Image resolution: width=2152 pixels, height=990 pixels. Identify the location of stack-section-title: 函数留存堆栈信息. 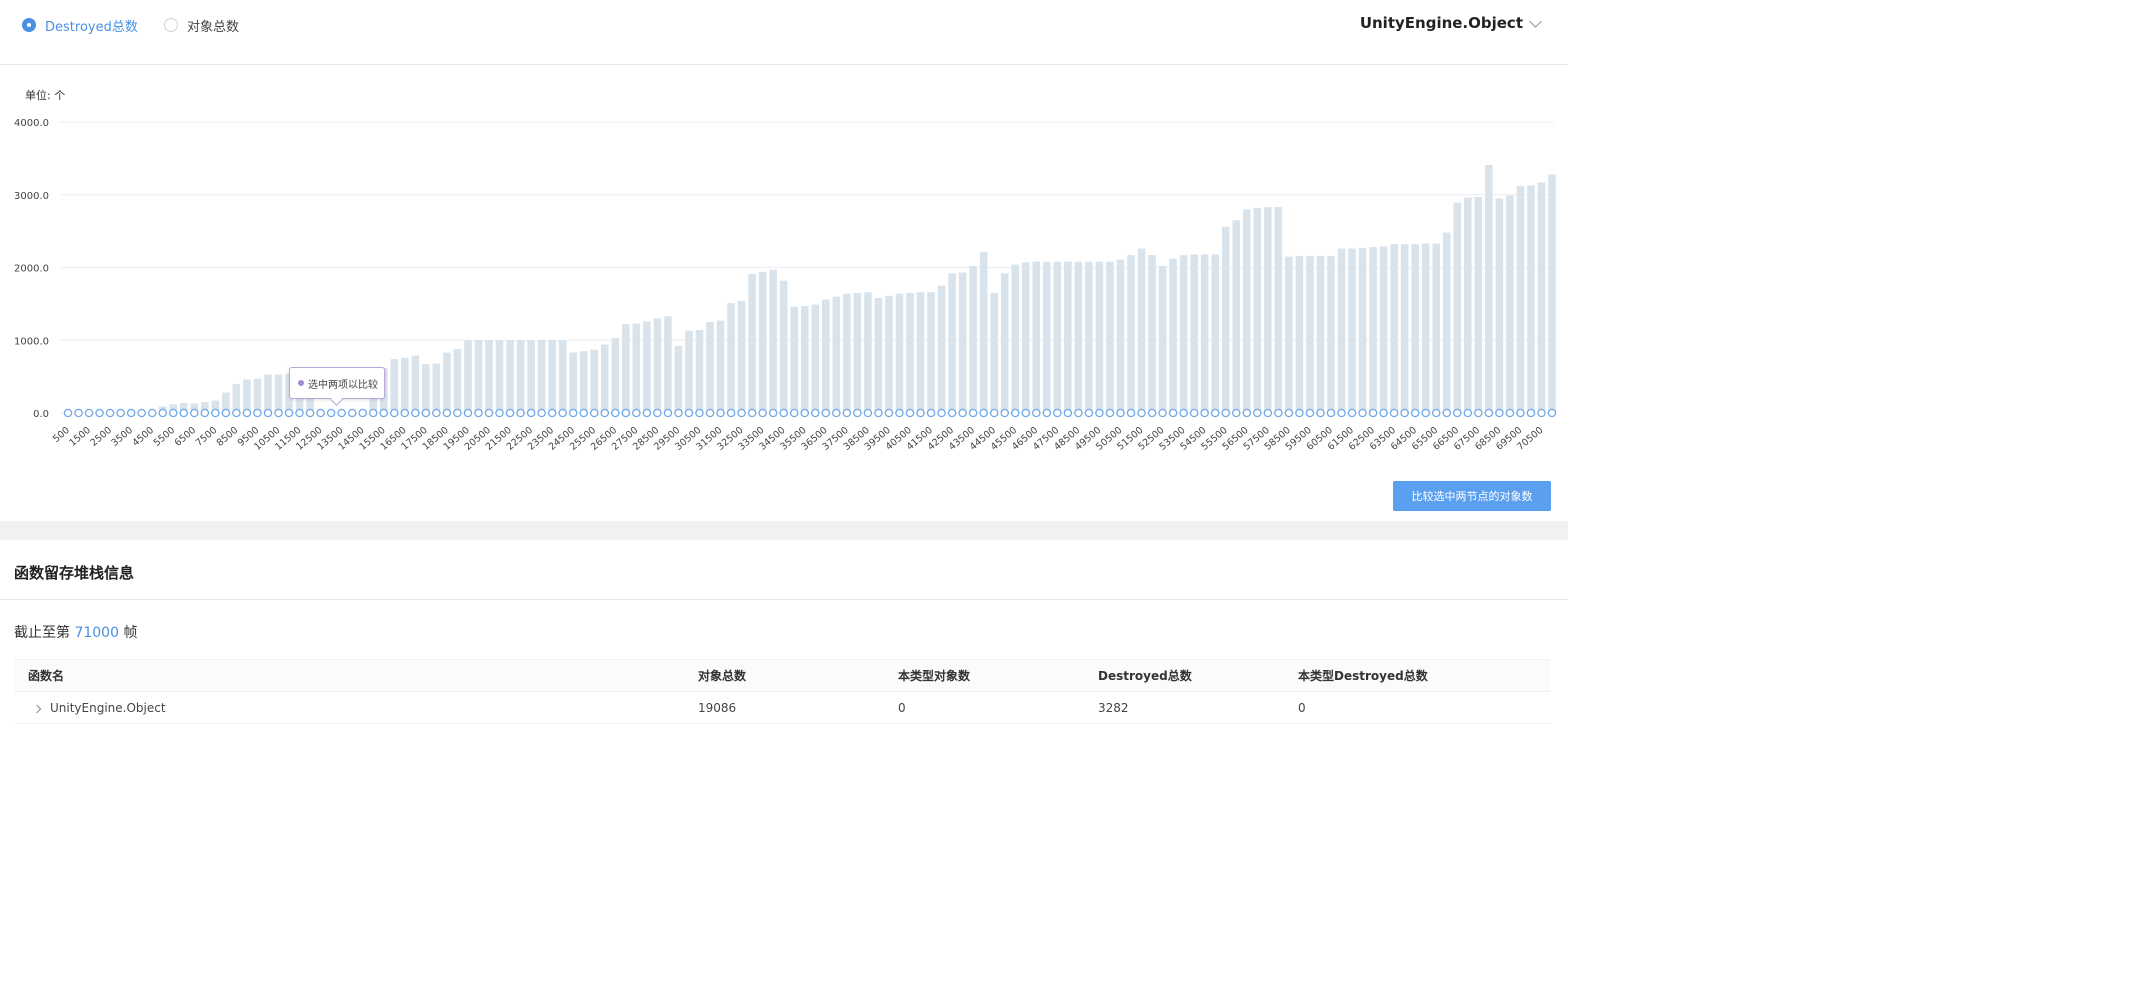
(74, 573).